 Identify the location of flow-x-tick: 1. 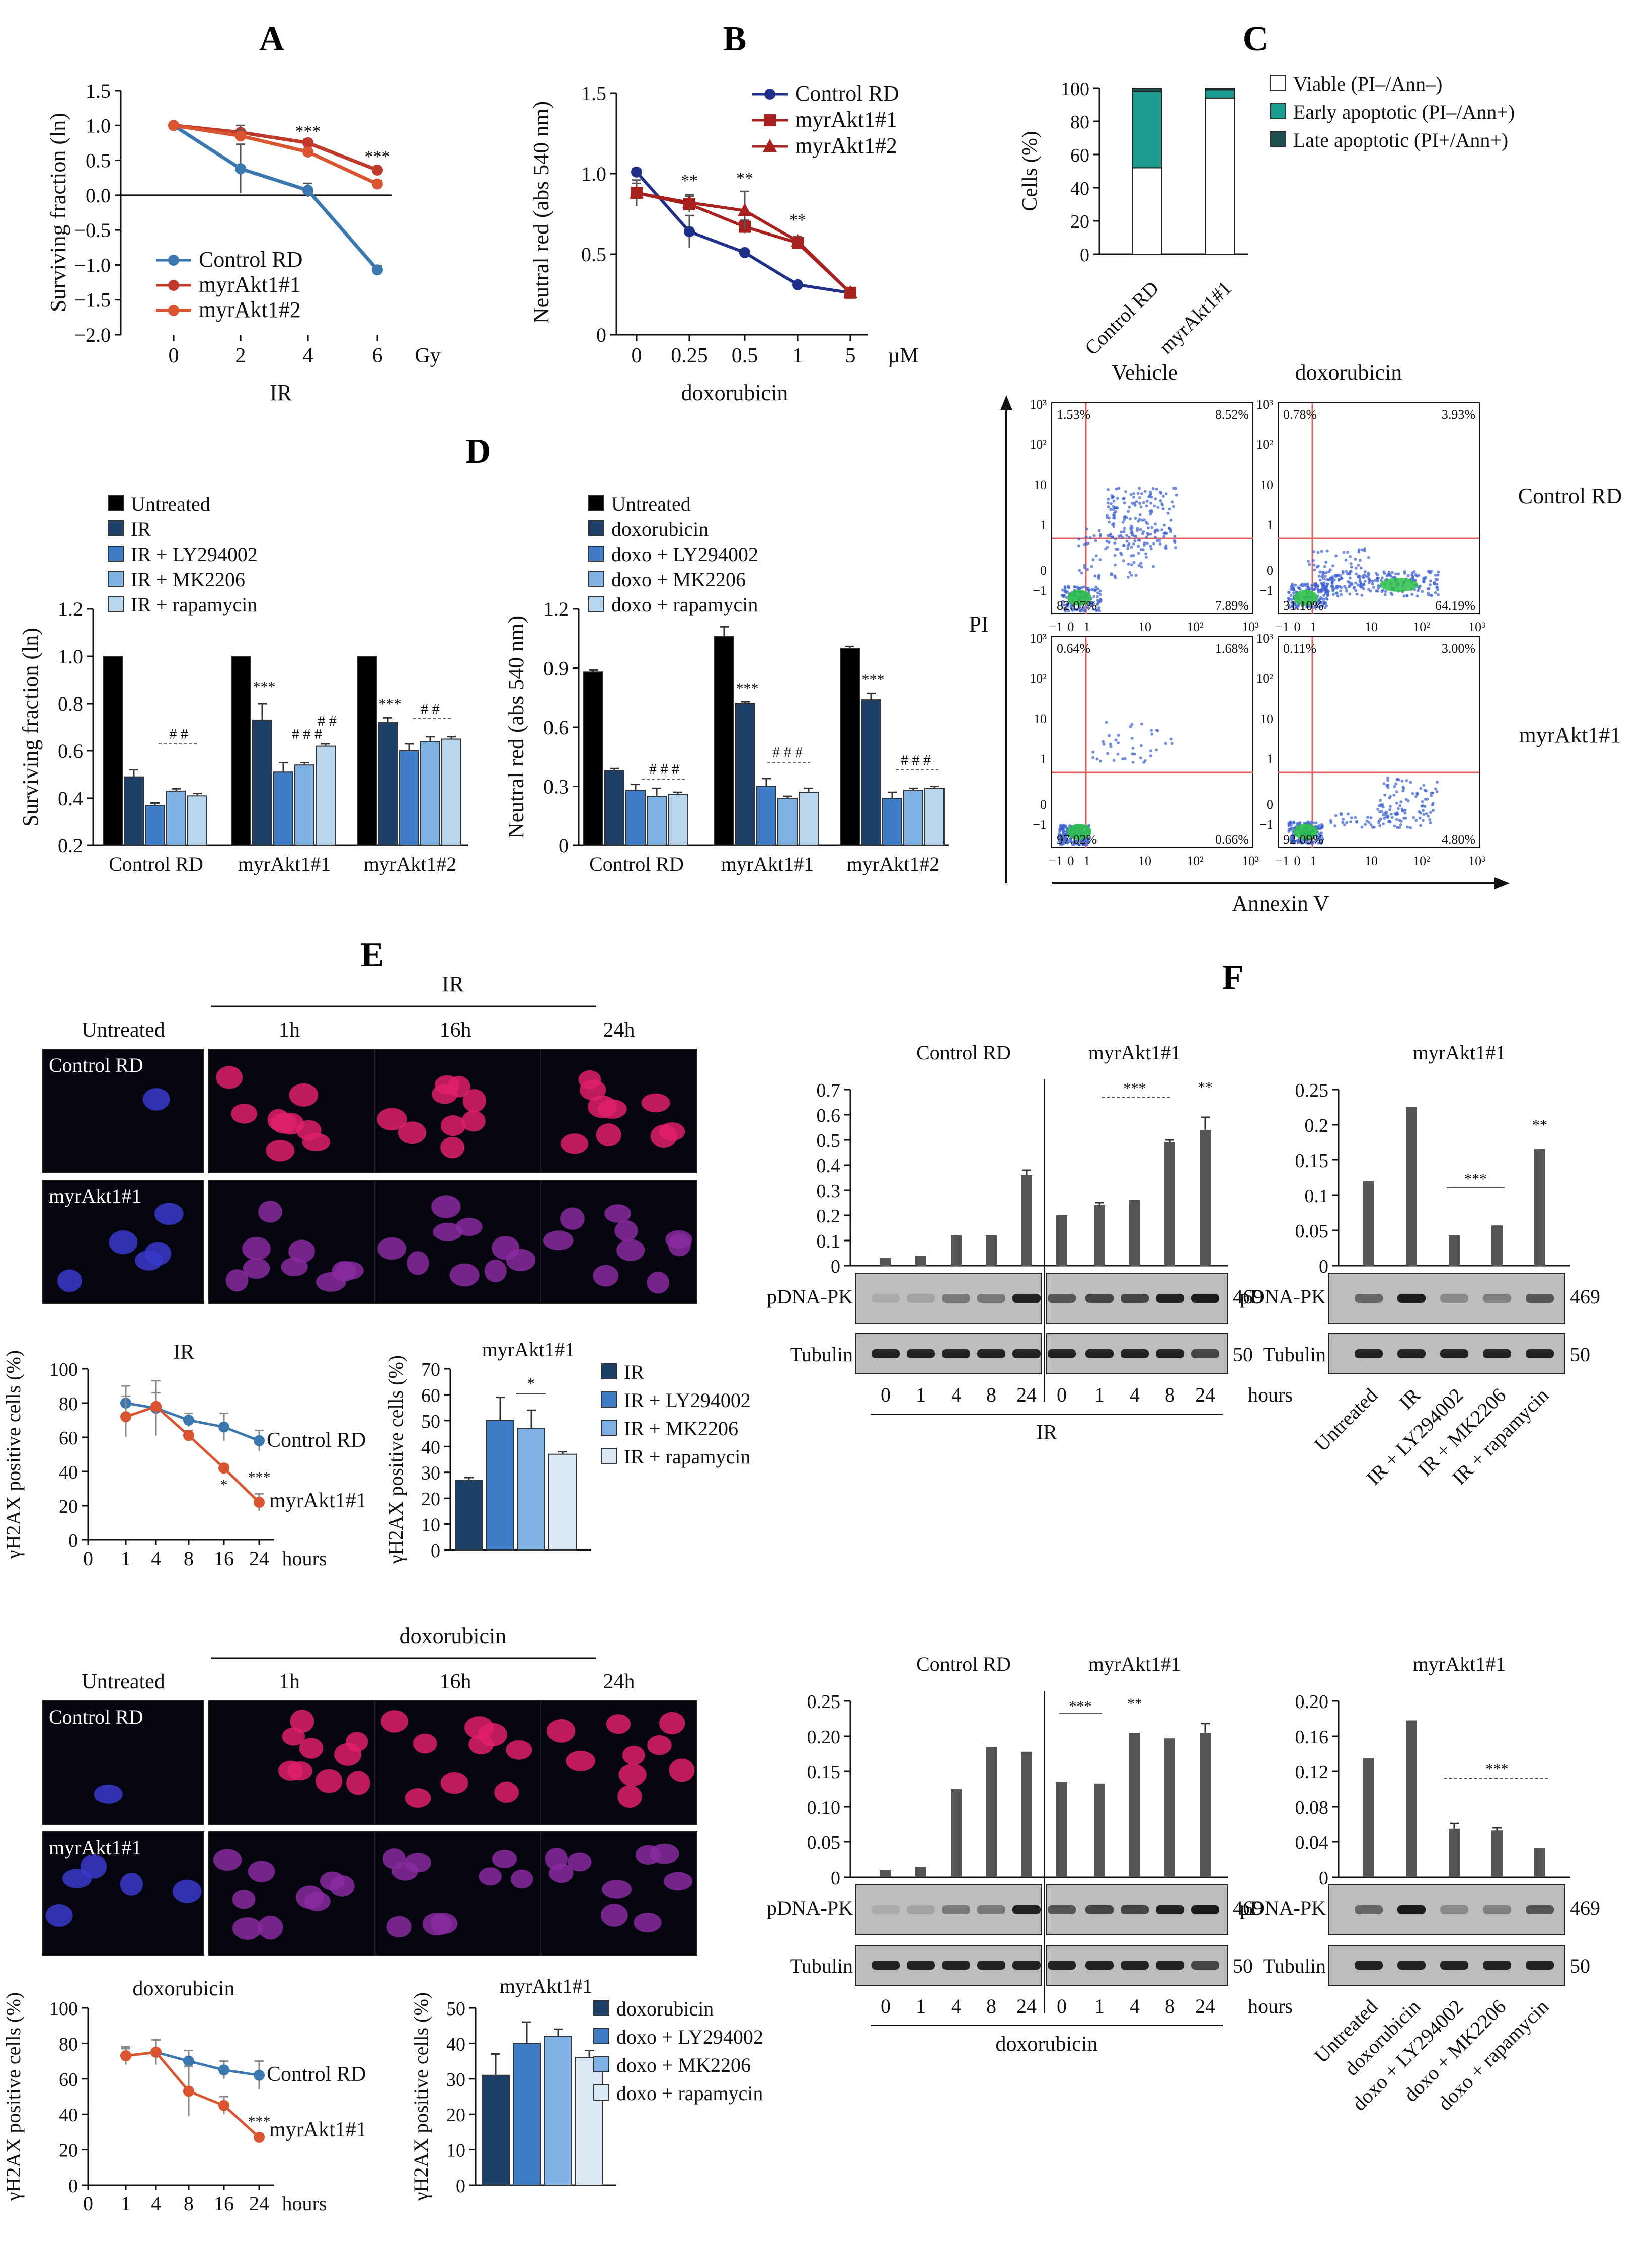
(1087, 861).